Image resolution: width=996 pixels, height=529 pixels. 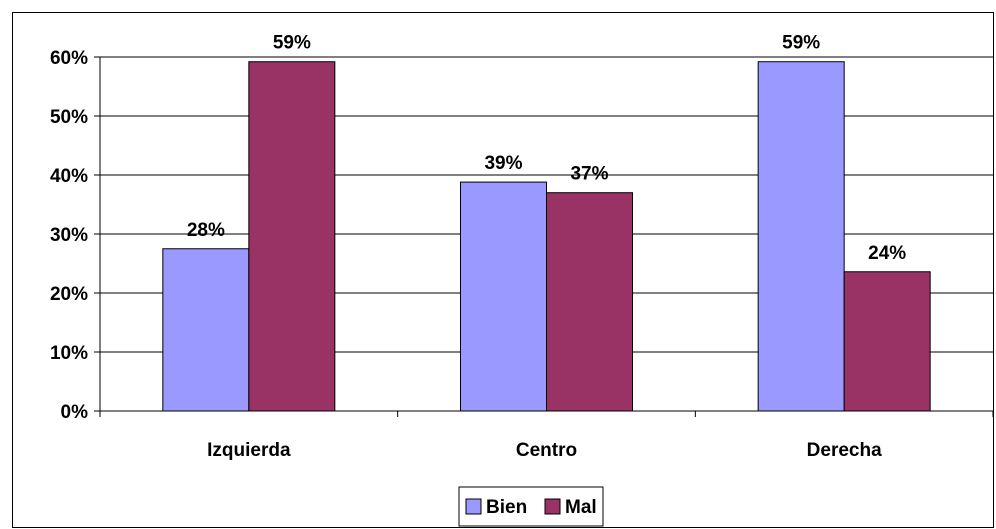 What do you see at coordinates (75, 412) in the screenshot?
I see `y-tick-label: 0%` at bounding box center [75, 412].